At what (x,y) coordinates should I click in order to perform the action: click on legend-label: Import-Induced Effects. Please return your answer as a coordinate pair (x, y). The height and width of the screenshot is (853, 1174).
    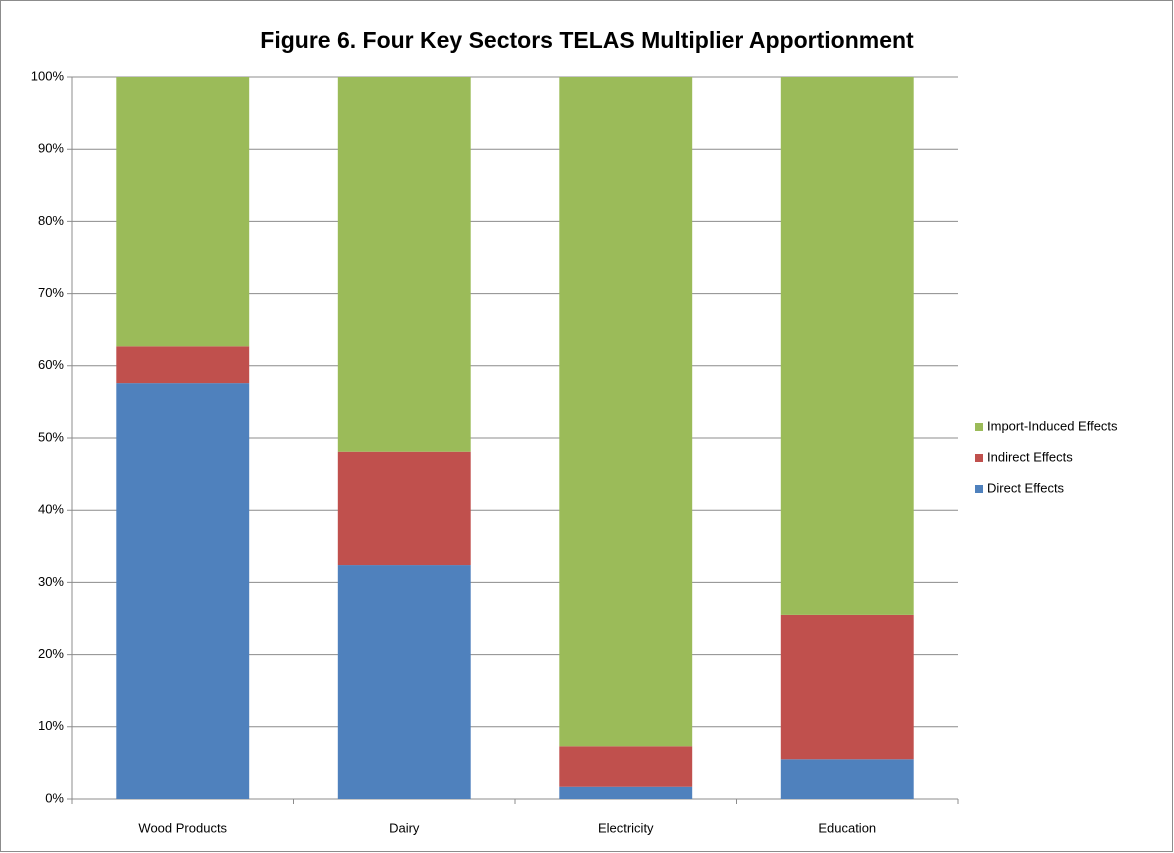
    Looking at the image, I should click on (1052, 425).